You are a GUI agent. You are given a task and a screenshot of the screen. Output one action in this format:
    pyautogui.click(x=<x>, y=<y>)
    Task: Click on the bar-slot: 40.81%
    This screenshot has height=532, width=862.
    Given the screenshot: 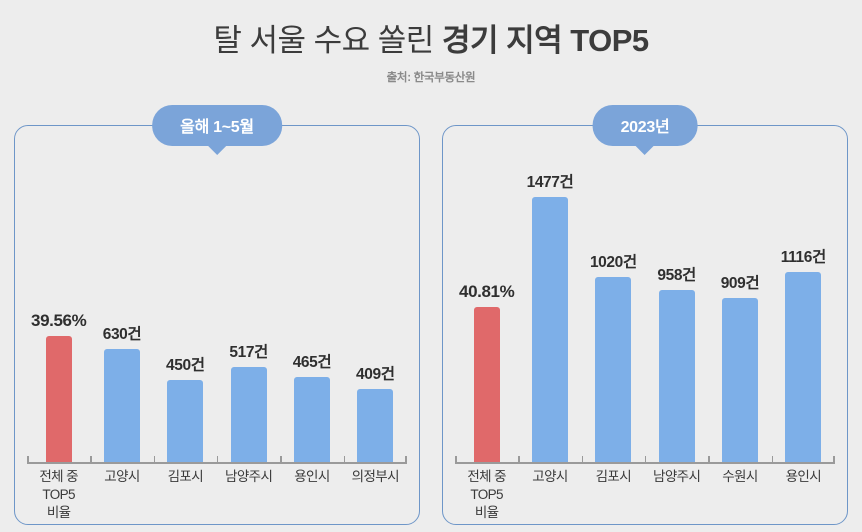 What is the action you would take?
    pyautogui.click(x=486, y=307)
    